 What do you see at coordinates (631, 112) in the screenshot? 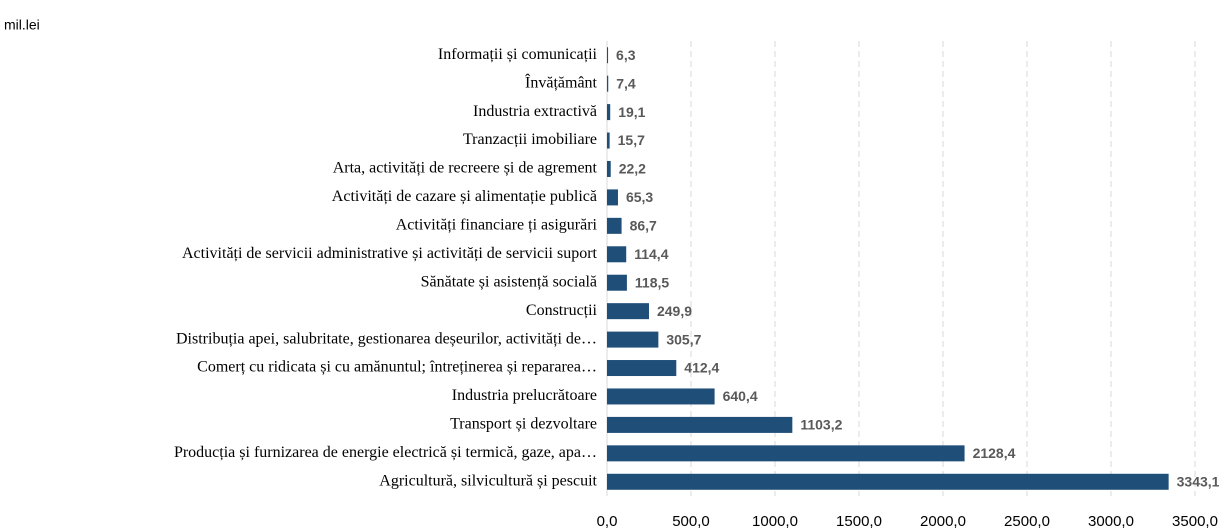
I see `data-label: 19,1` at bounding box center [631, 112].